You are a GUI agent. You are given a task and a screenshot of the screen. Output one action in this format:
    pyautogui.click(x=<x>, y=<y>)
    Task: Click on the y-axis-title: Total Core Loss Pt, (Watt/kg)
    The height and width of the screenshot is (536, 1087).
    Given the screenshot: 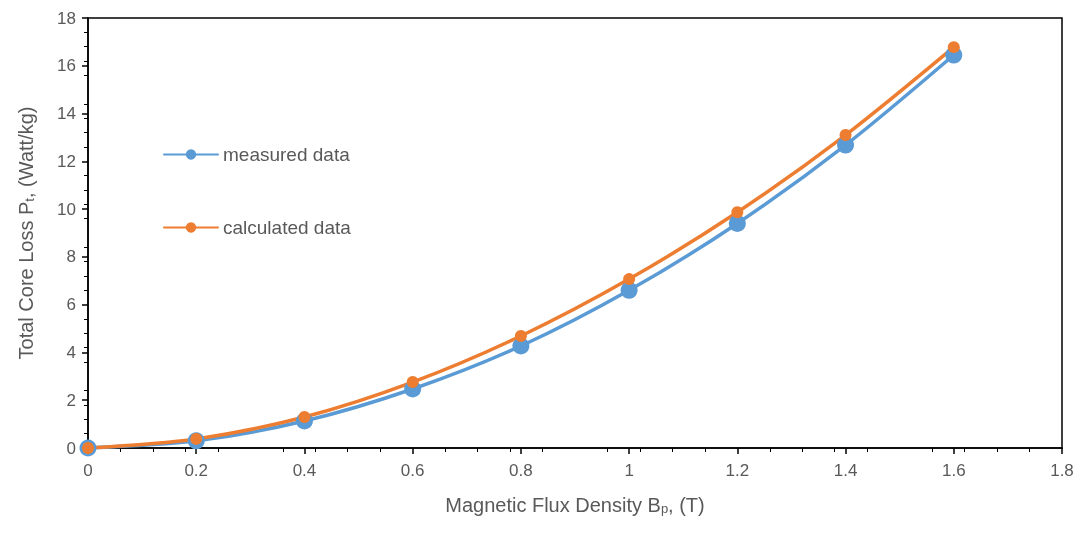 What is the action you would take?
    pyautogui.click(x=25, y=233)
    